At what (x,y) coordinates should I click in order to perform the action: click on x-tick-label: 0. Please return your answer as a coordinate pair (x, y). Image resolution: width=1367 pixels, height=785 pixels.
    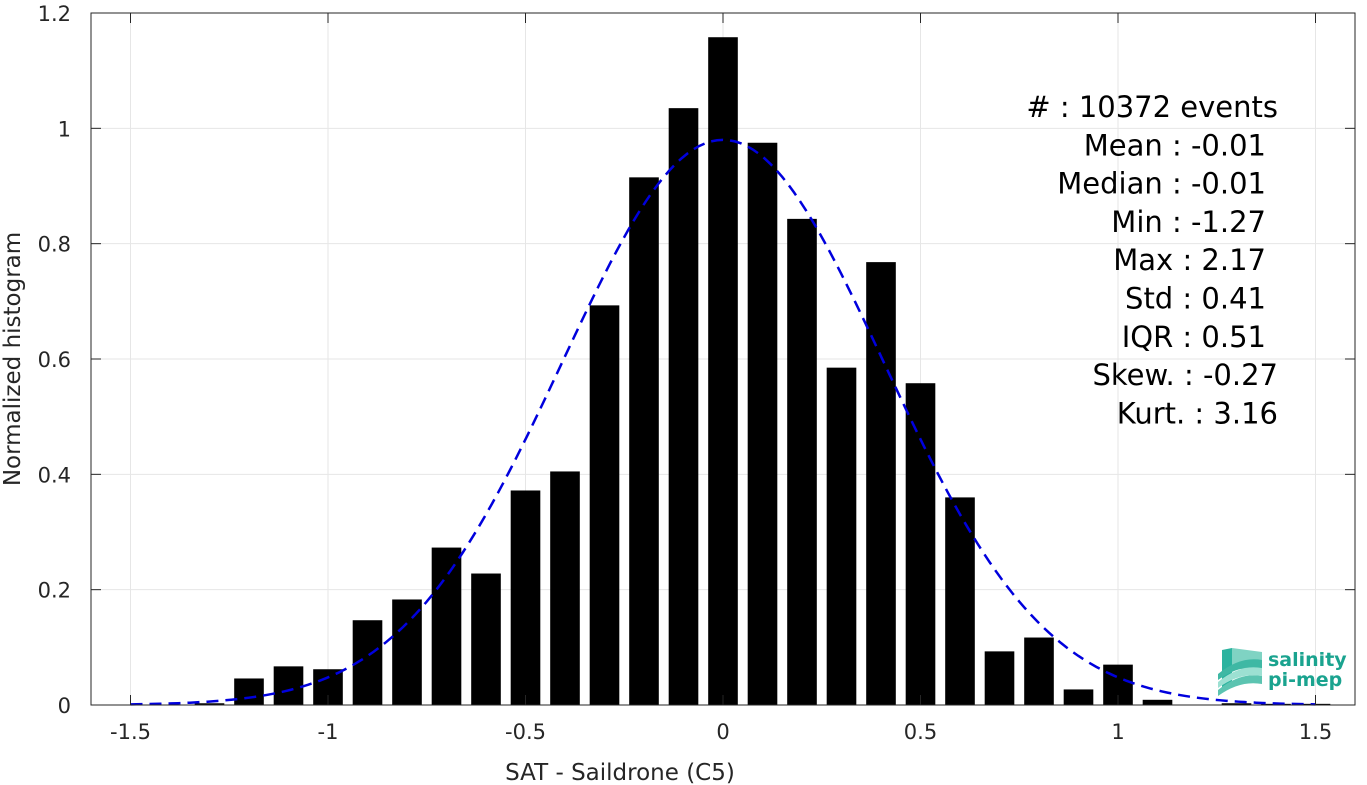
    Looking at the image, I should click on (722, 732).